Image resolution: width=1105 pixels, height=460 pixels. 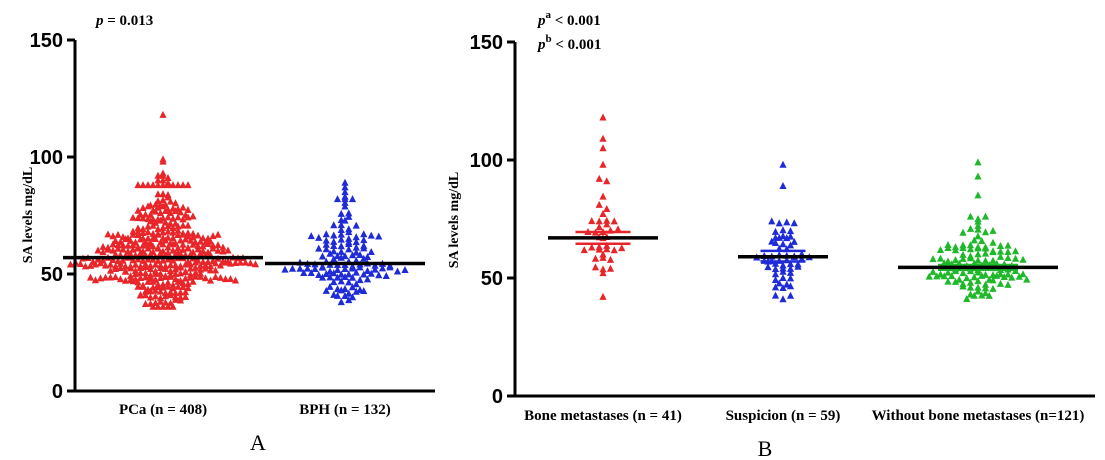 I want to click on panel-a-category-label-pca: PCa (n = 408), so click(x=163, y=410).